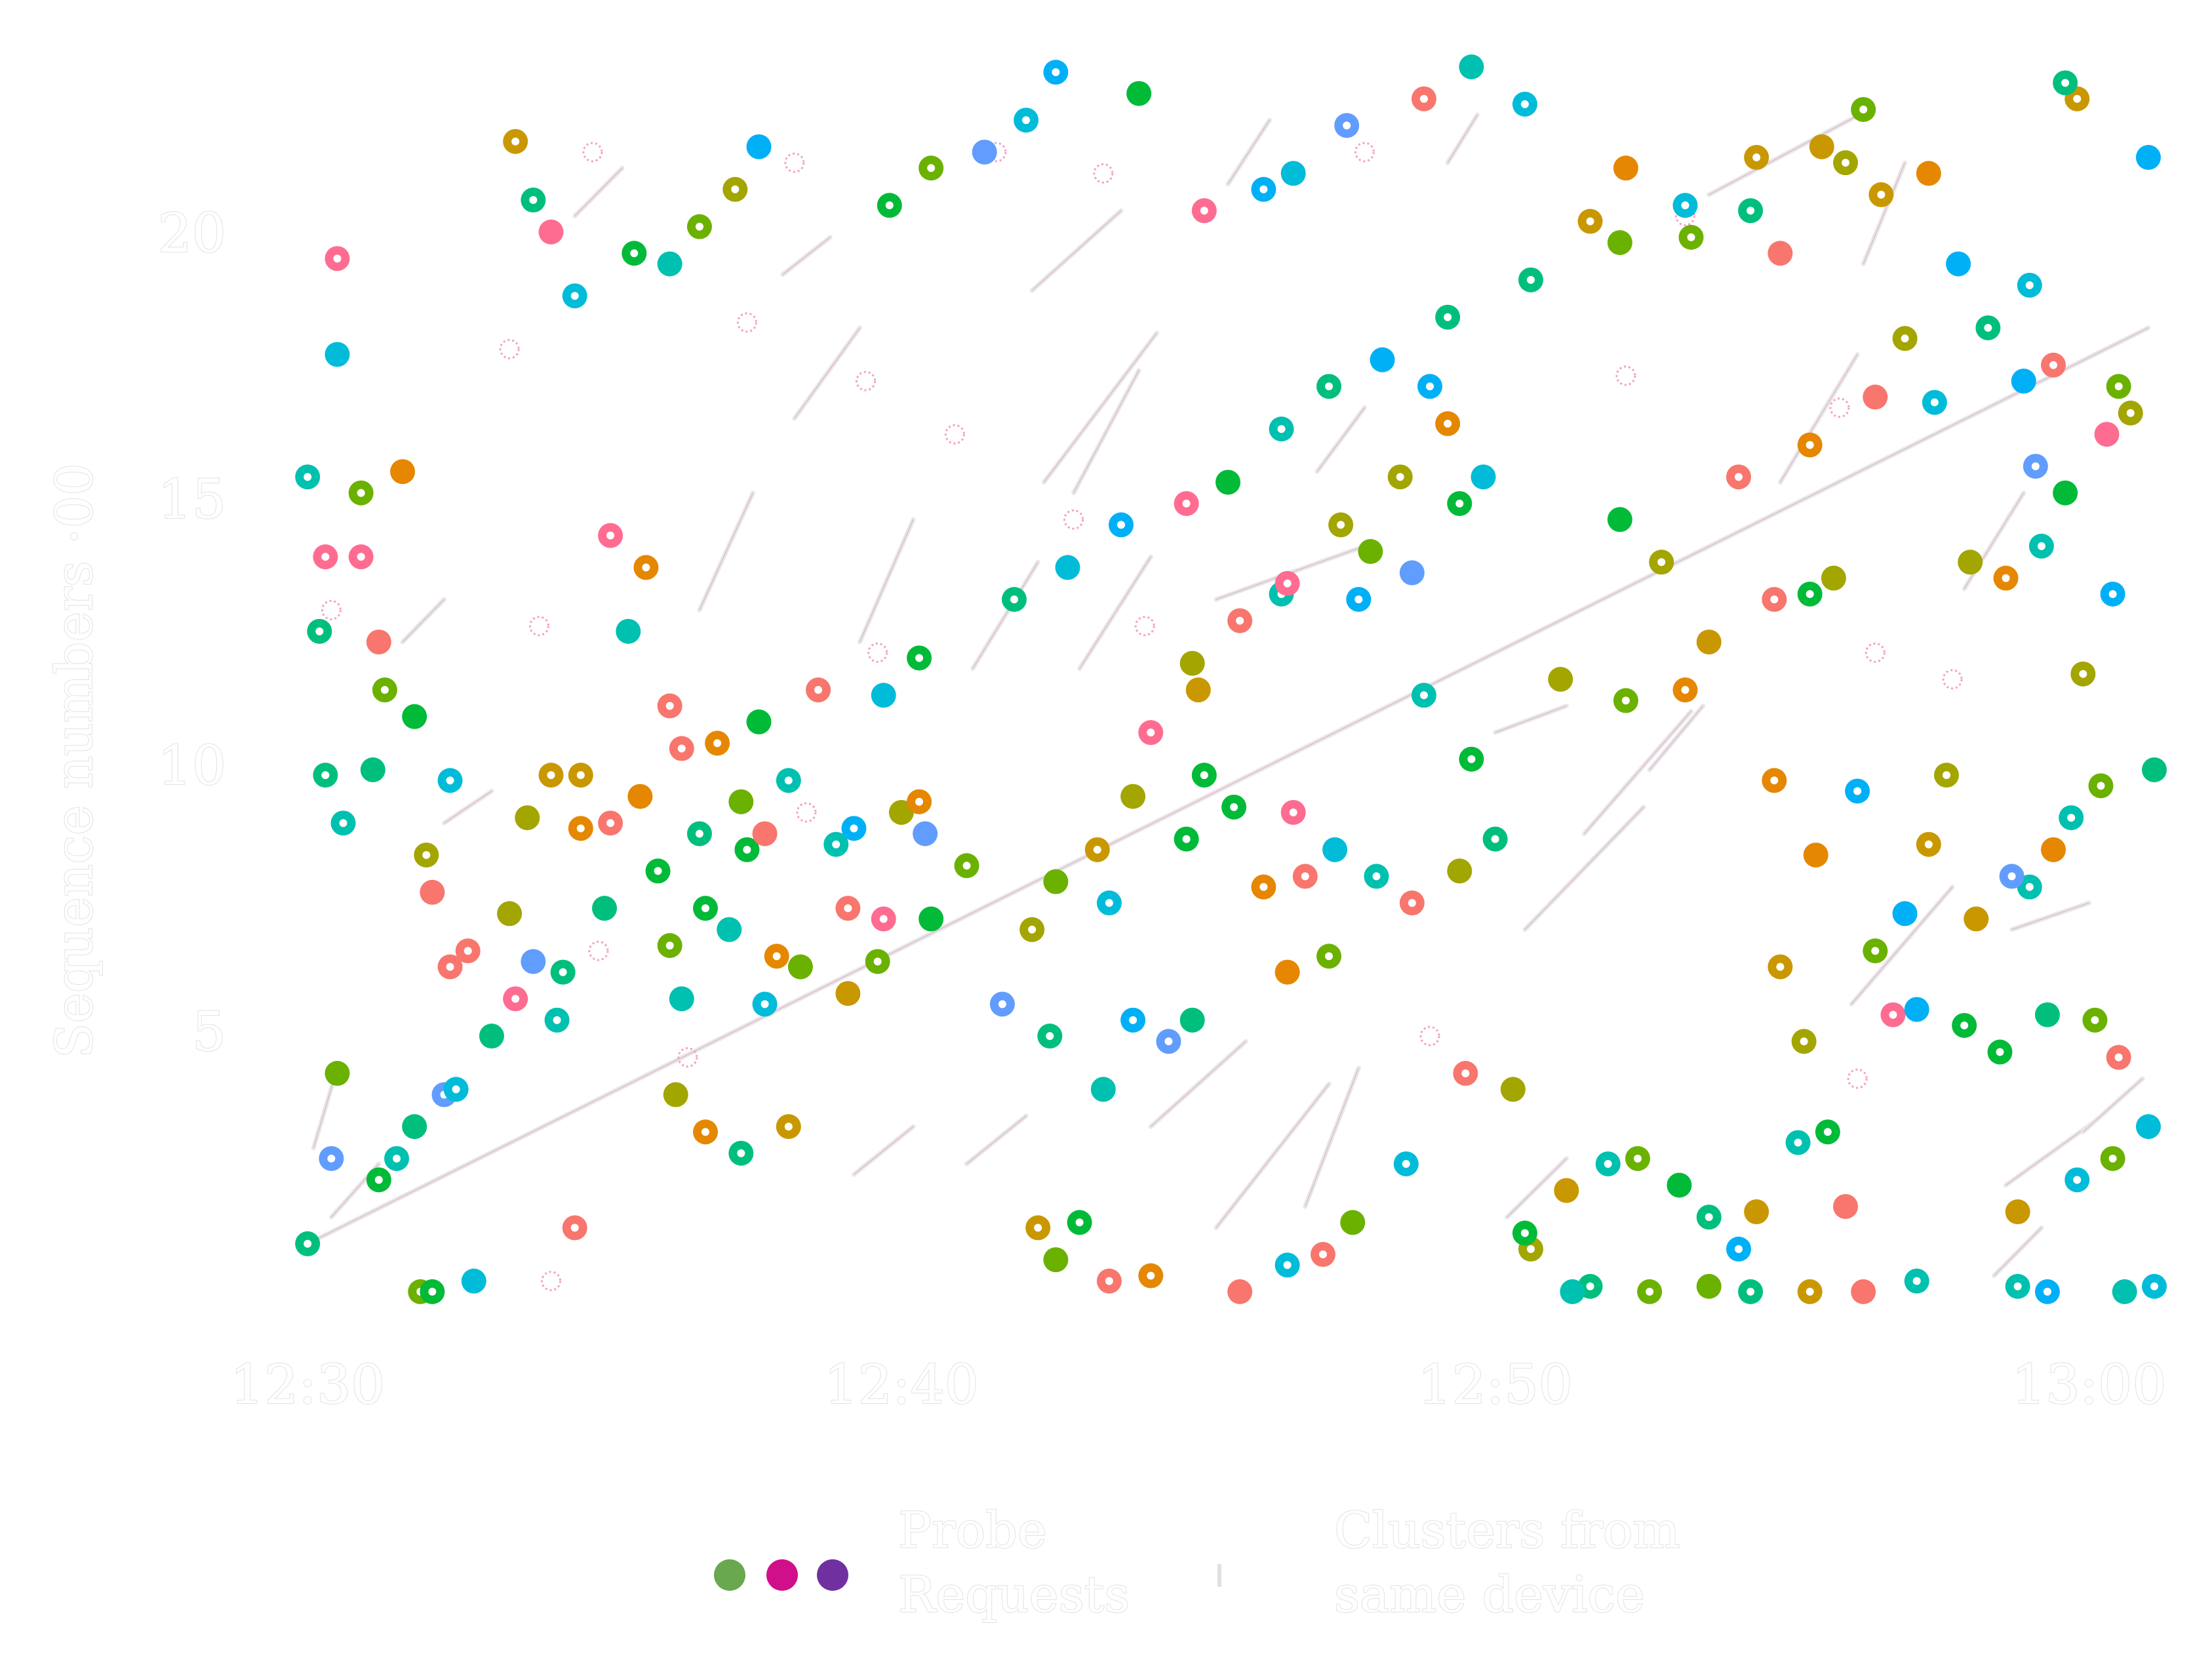 This screenshot has width=2212, height=1657. I want to click on y-axis: Sequence numbers ·00 5 10 15 20, so click(136, 633).